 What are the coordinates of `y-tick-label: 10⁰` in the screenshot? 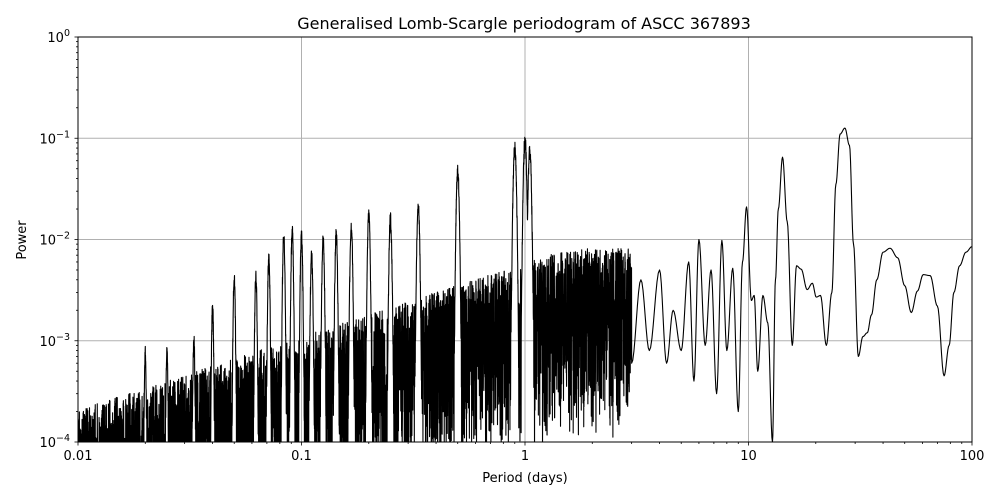 It's located at (58, 37).